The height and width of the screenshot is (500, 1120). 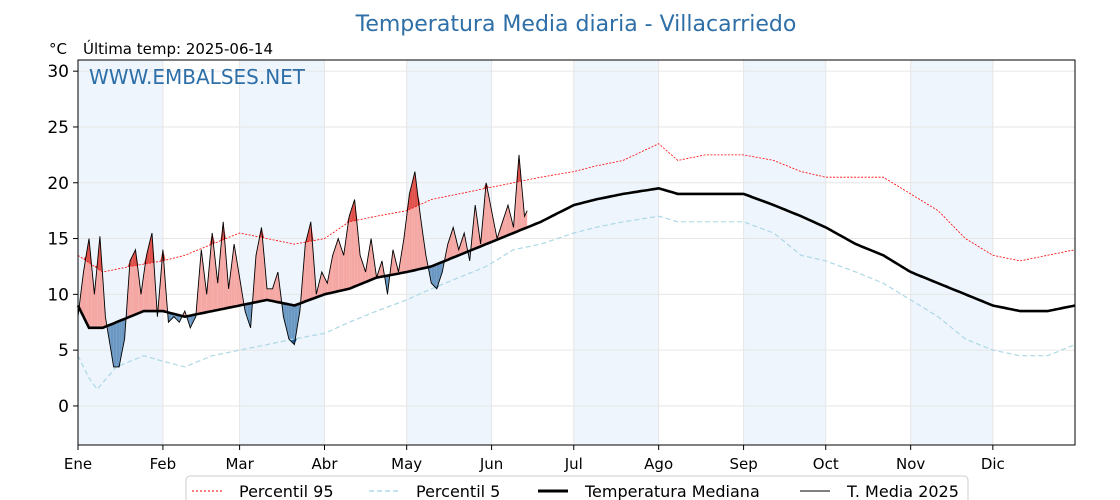 I want to click on y-tick-label: 0, so click(x=63, y=407).